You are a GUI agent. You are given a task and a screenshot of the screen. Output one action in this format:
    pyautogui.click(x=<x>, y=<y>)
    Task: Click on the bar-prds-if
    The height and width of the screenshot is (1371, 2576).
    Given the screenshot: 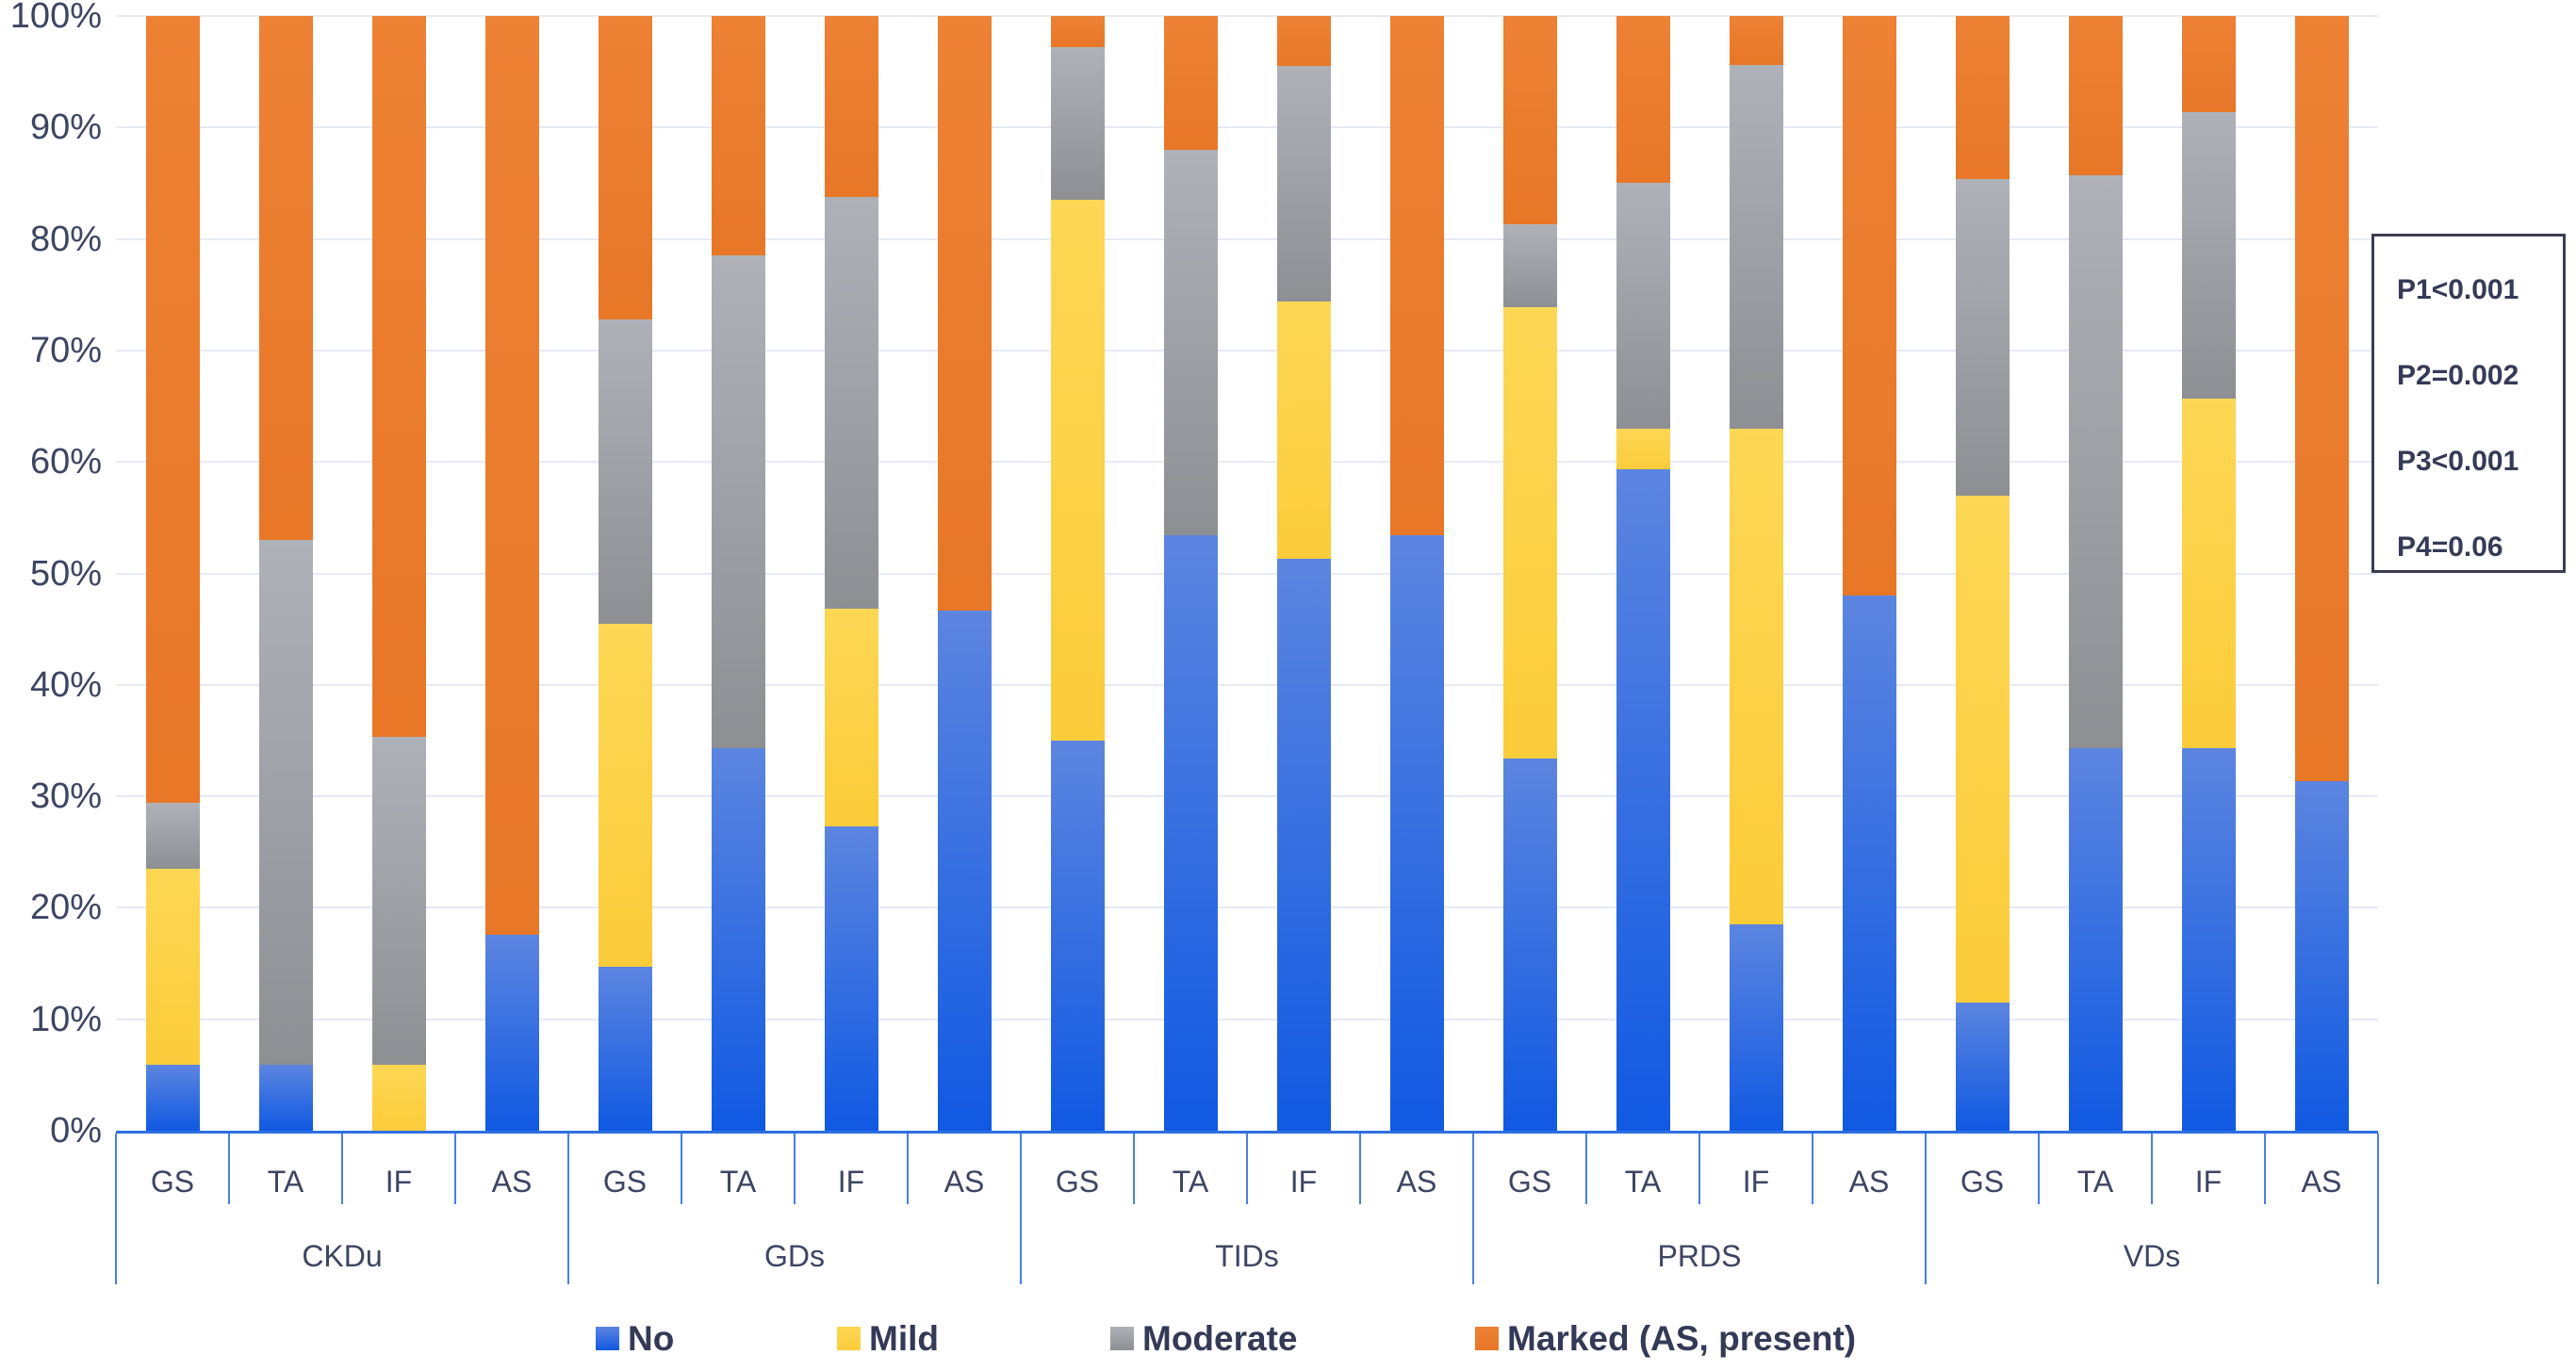 What is the action you would take?
    pyautogui.click(x=1756, y=573)
    